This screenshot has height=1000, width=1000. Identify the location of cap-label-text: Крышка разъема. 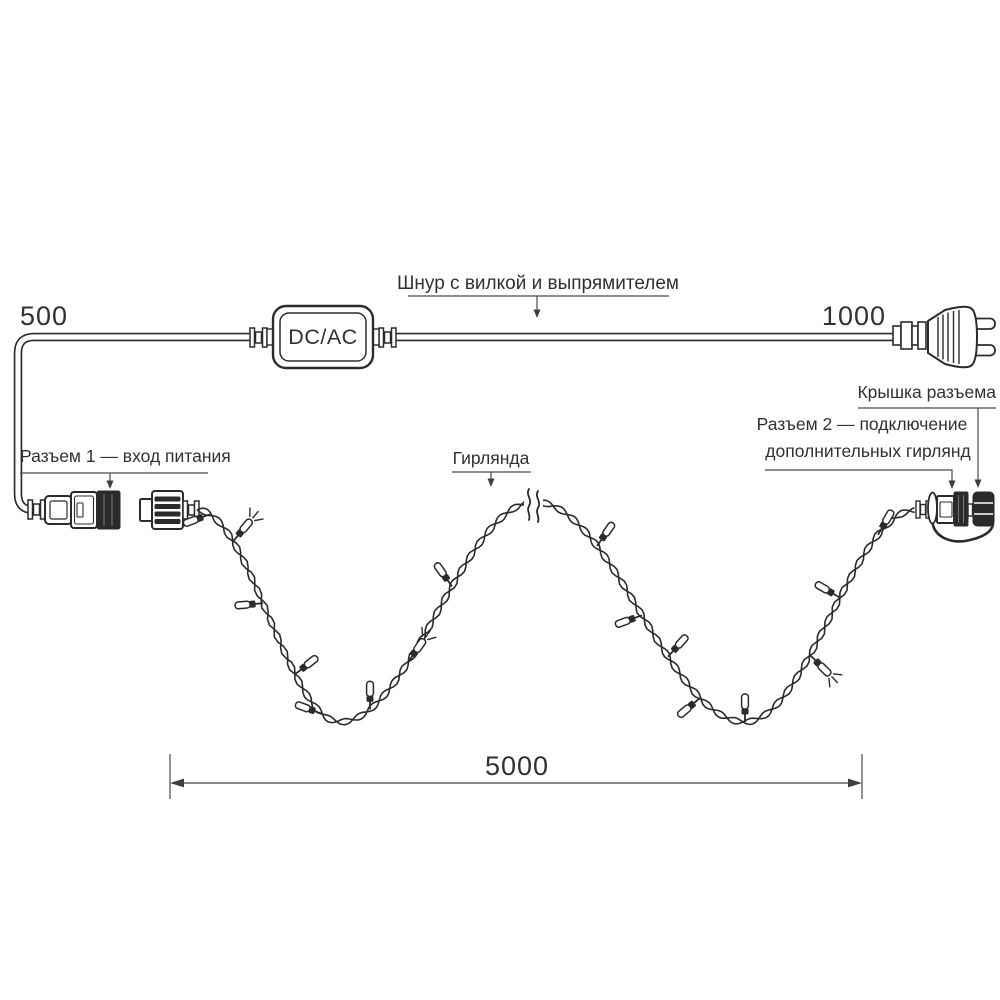
(926, 392).